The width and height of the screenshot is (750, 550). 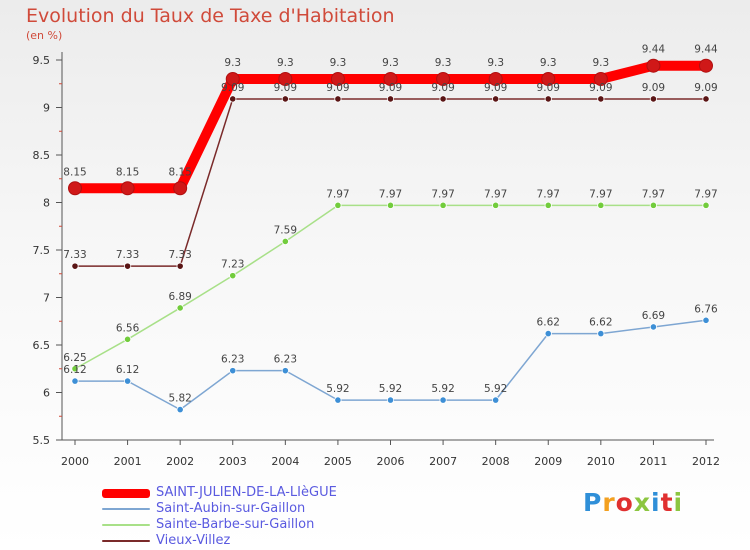 What do you see at coordinates (127, 370) in the screenshot?
I see `data-label-1: 6.12` at bounding box center [127, 370].